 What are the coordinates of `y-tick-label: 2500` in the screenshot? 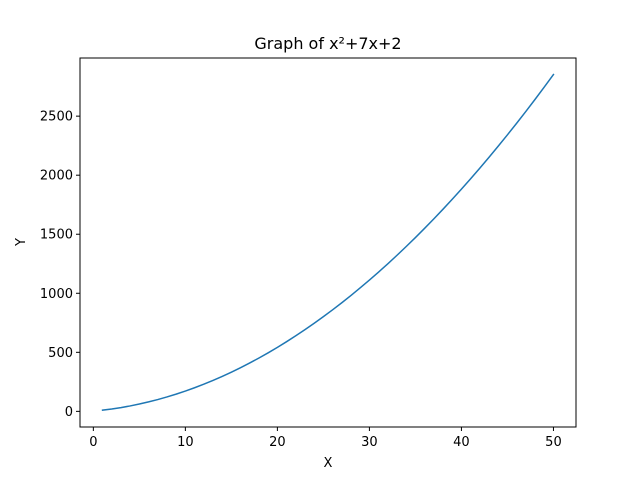 It's located at (56, 117).